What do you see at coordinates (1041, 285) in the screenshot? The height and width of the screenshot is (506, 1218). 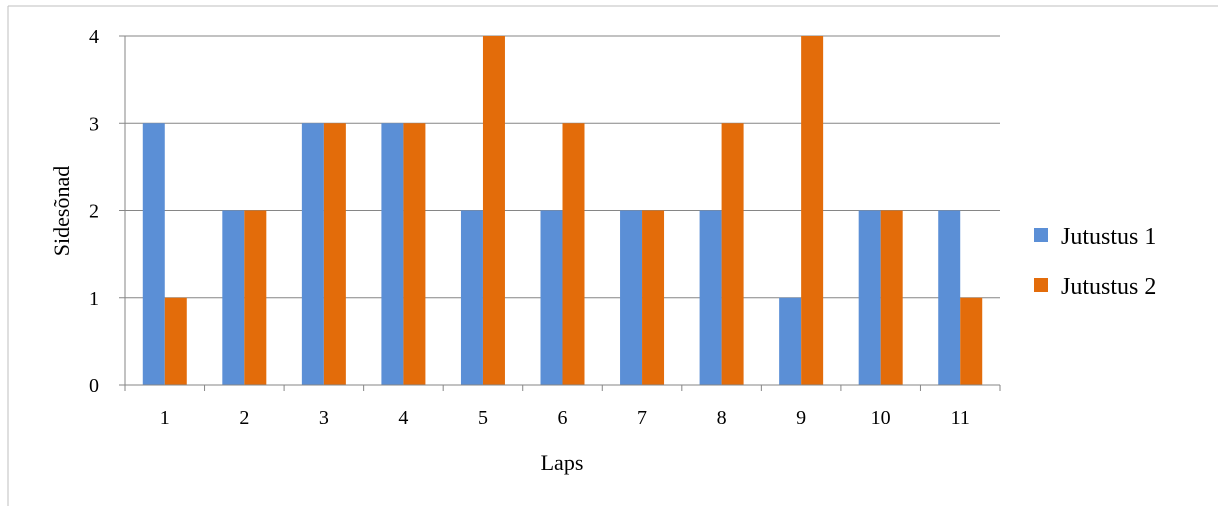 I see `legend-swatch-series2` at bounding box center [1041, 285].